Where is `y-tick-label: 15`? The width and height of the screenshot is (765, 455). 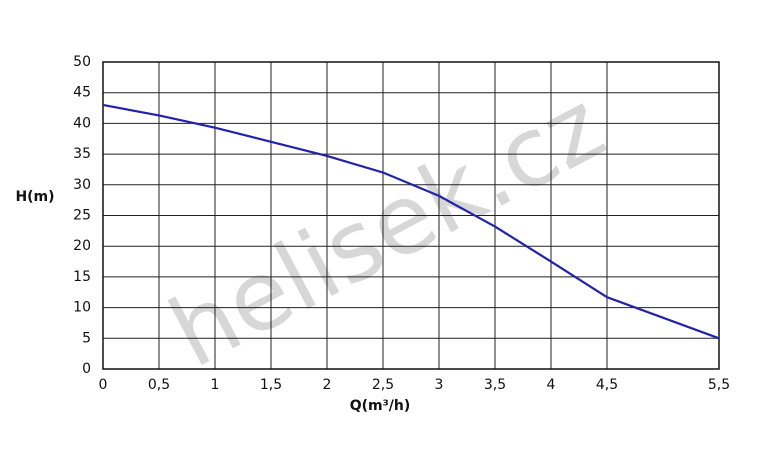 y-tick-label: 15 is located at coordinates (82, 277).